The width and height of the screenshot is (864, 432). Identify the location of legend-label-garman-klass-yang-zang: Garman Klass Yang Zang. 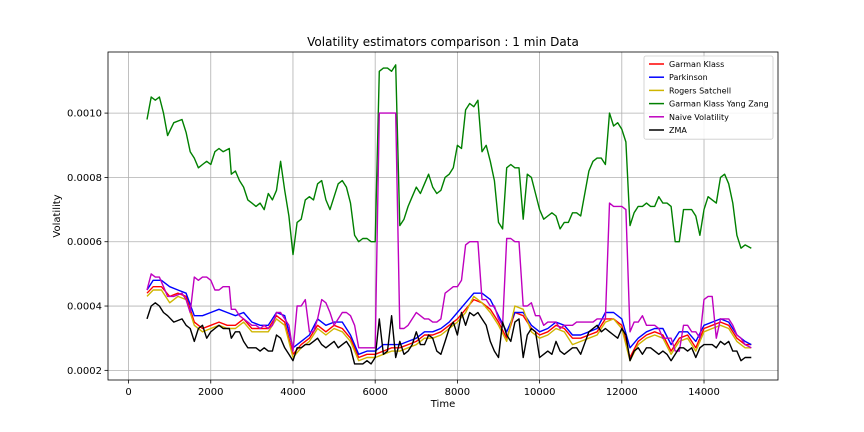
(719, 104).